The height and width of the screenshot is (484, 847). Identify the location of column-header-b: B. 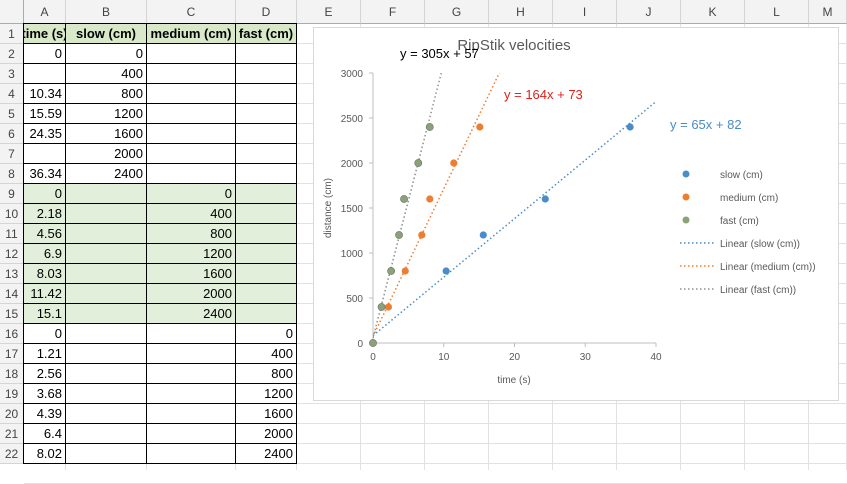
(106, 12).